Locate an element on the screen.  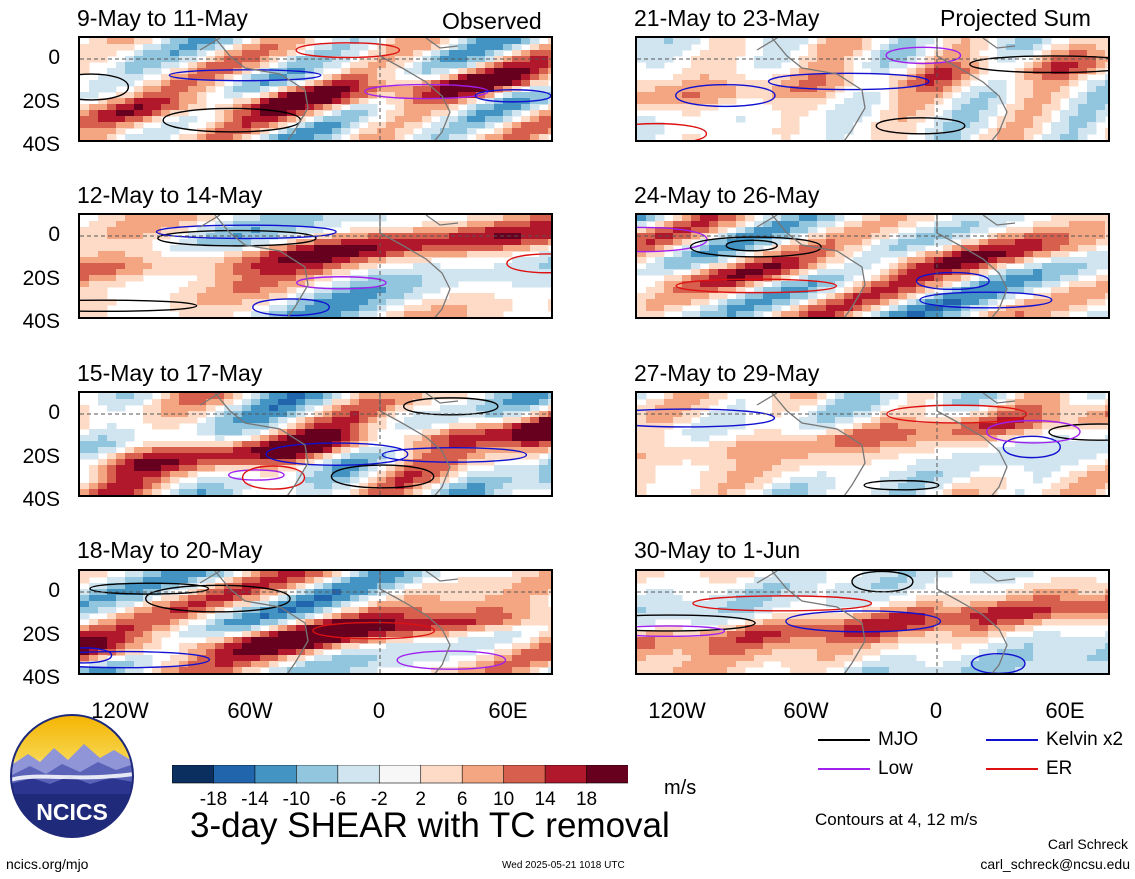
ncics-logo: NCICS is located at coordinates (72, 776).